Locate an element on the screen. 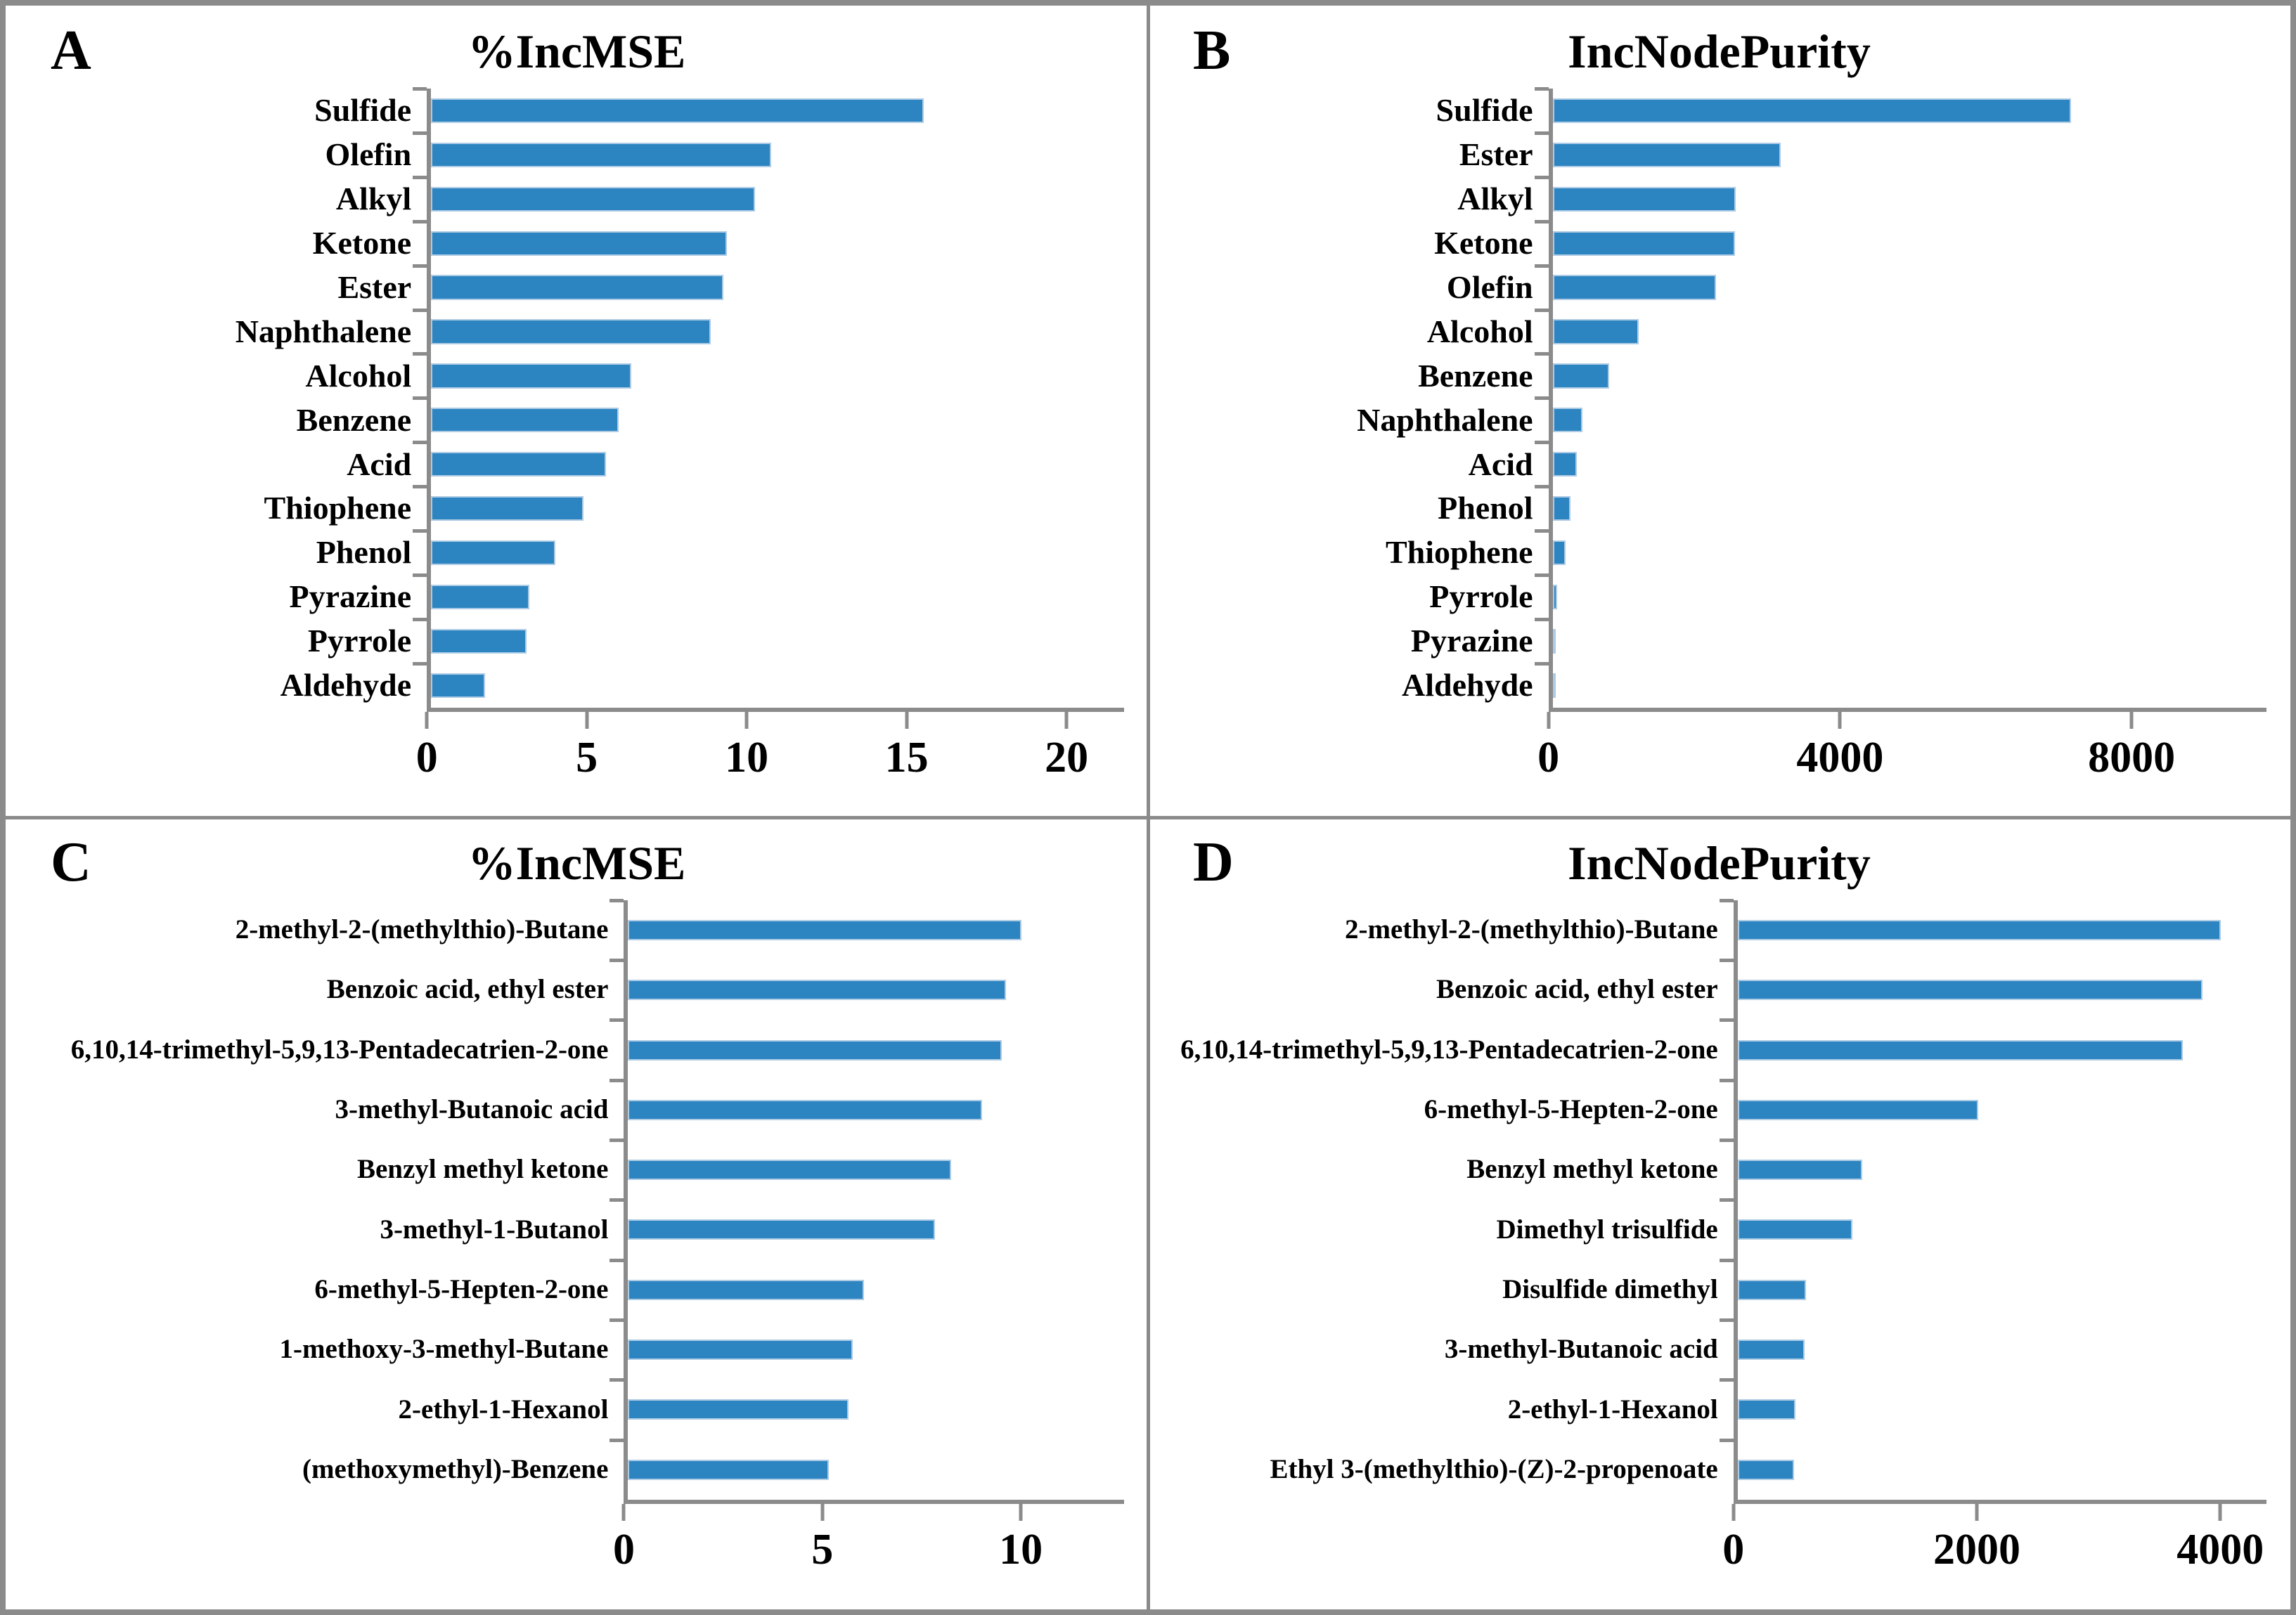 The width and height of the screenshot is (2296, 1615). panel-letter: C is located at coordinates (71, 862).